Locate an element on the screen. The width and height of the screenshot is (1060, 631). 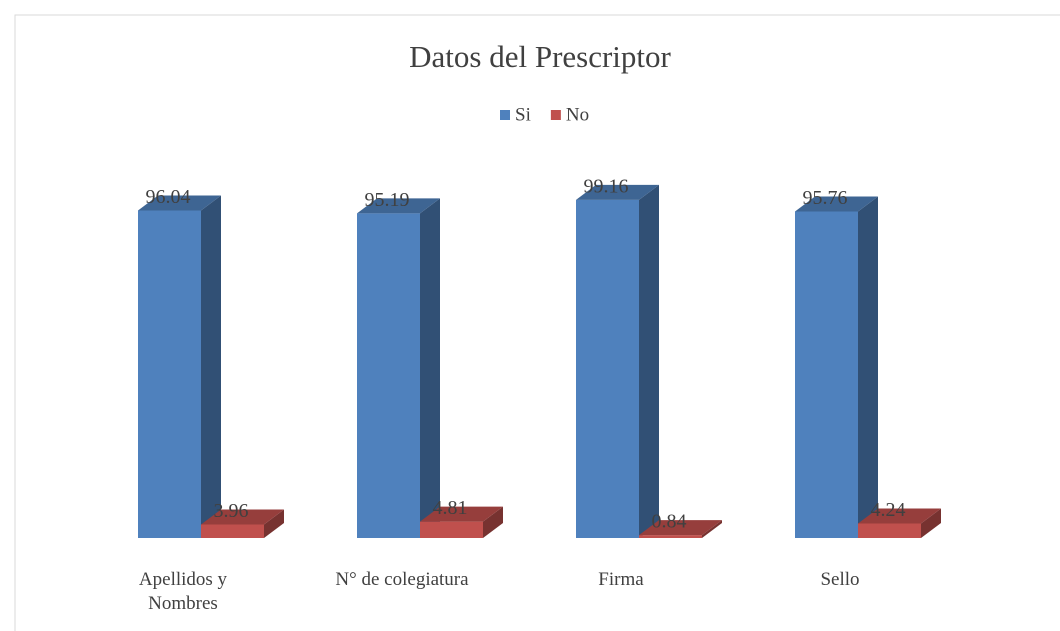
data-label: 95.76 is located at coordinates (825, 198).